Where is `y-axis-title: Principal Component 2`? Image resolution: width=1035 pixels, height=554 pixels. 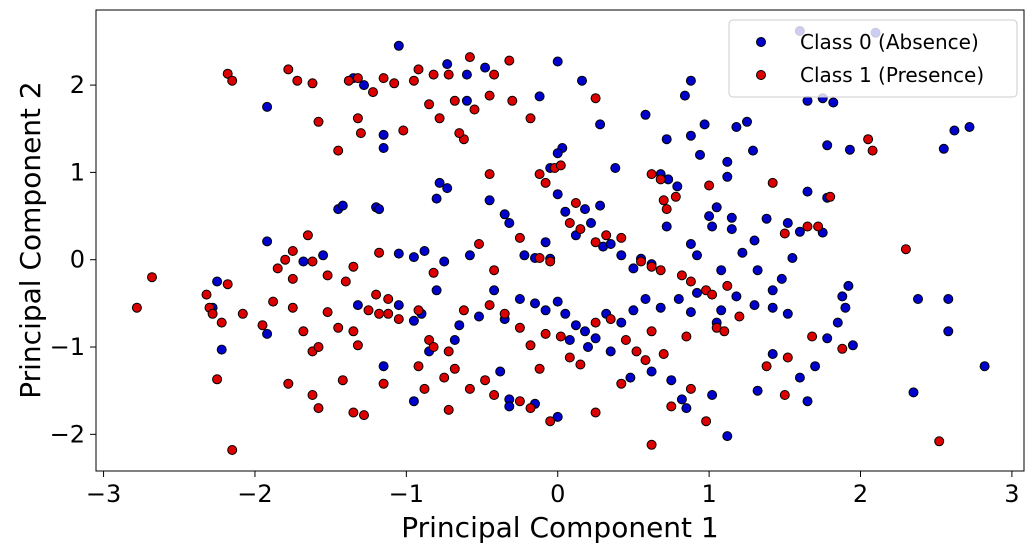
y-axis-title: Principal Component 2 is located at coordinates (30, 240).